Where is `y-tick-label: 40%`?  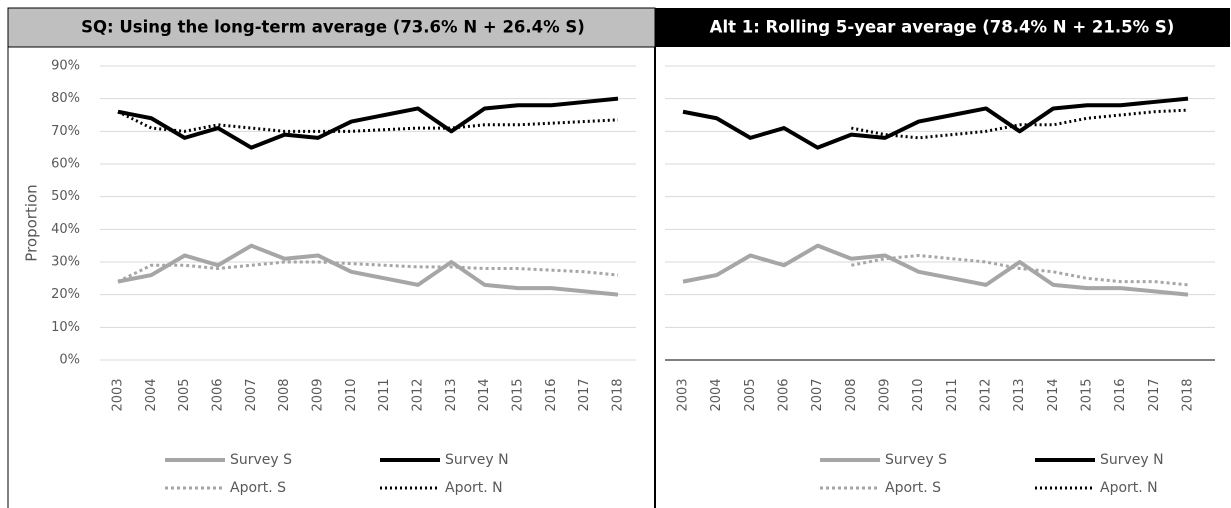 y-tick-label: 40% is located at coordinates (65, 229).